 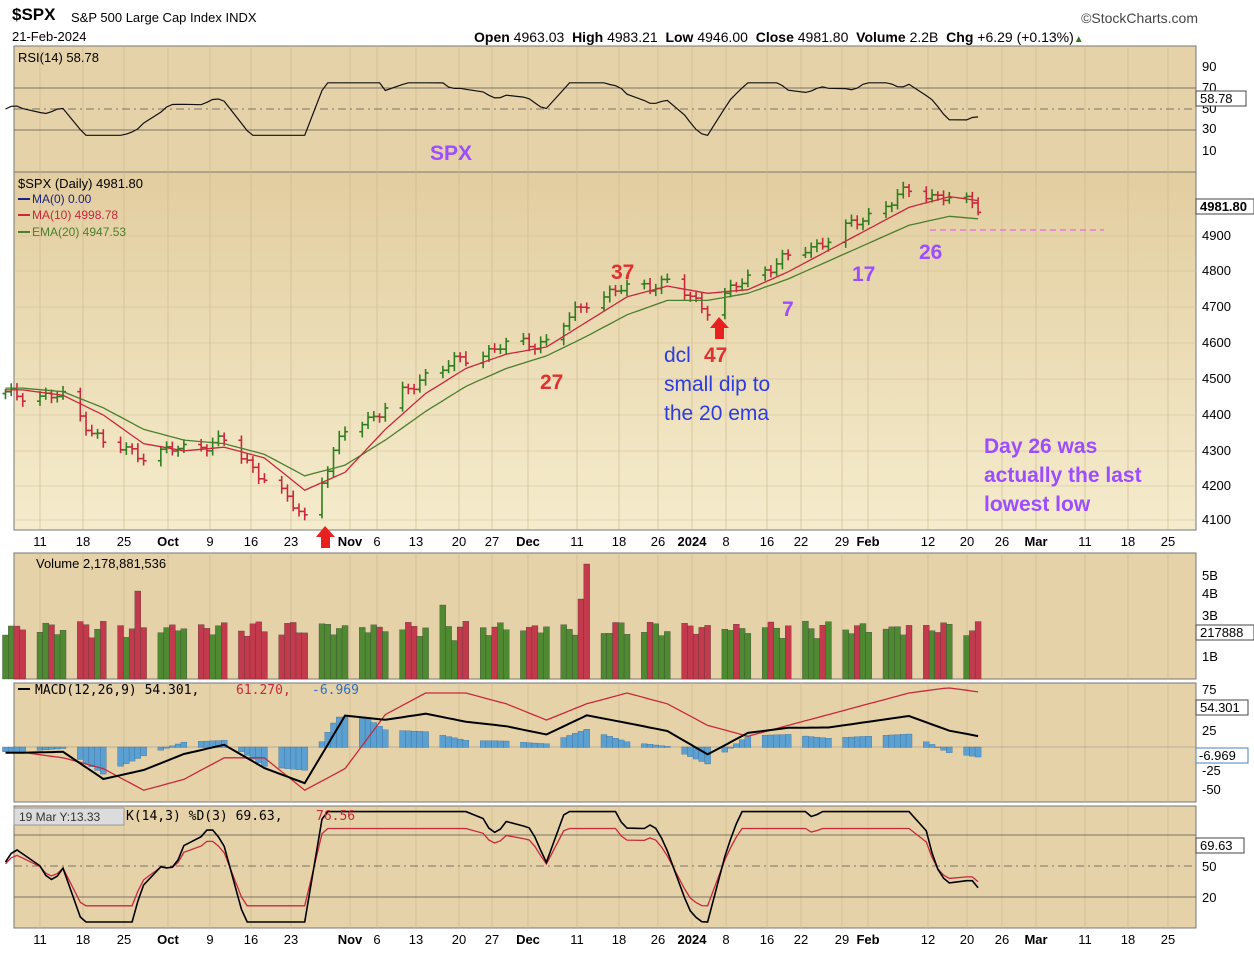 I want to click on price-tick: 4100, so click(x=1216, y=519).